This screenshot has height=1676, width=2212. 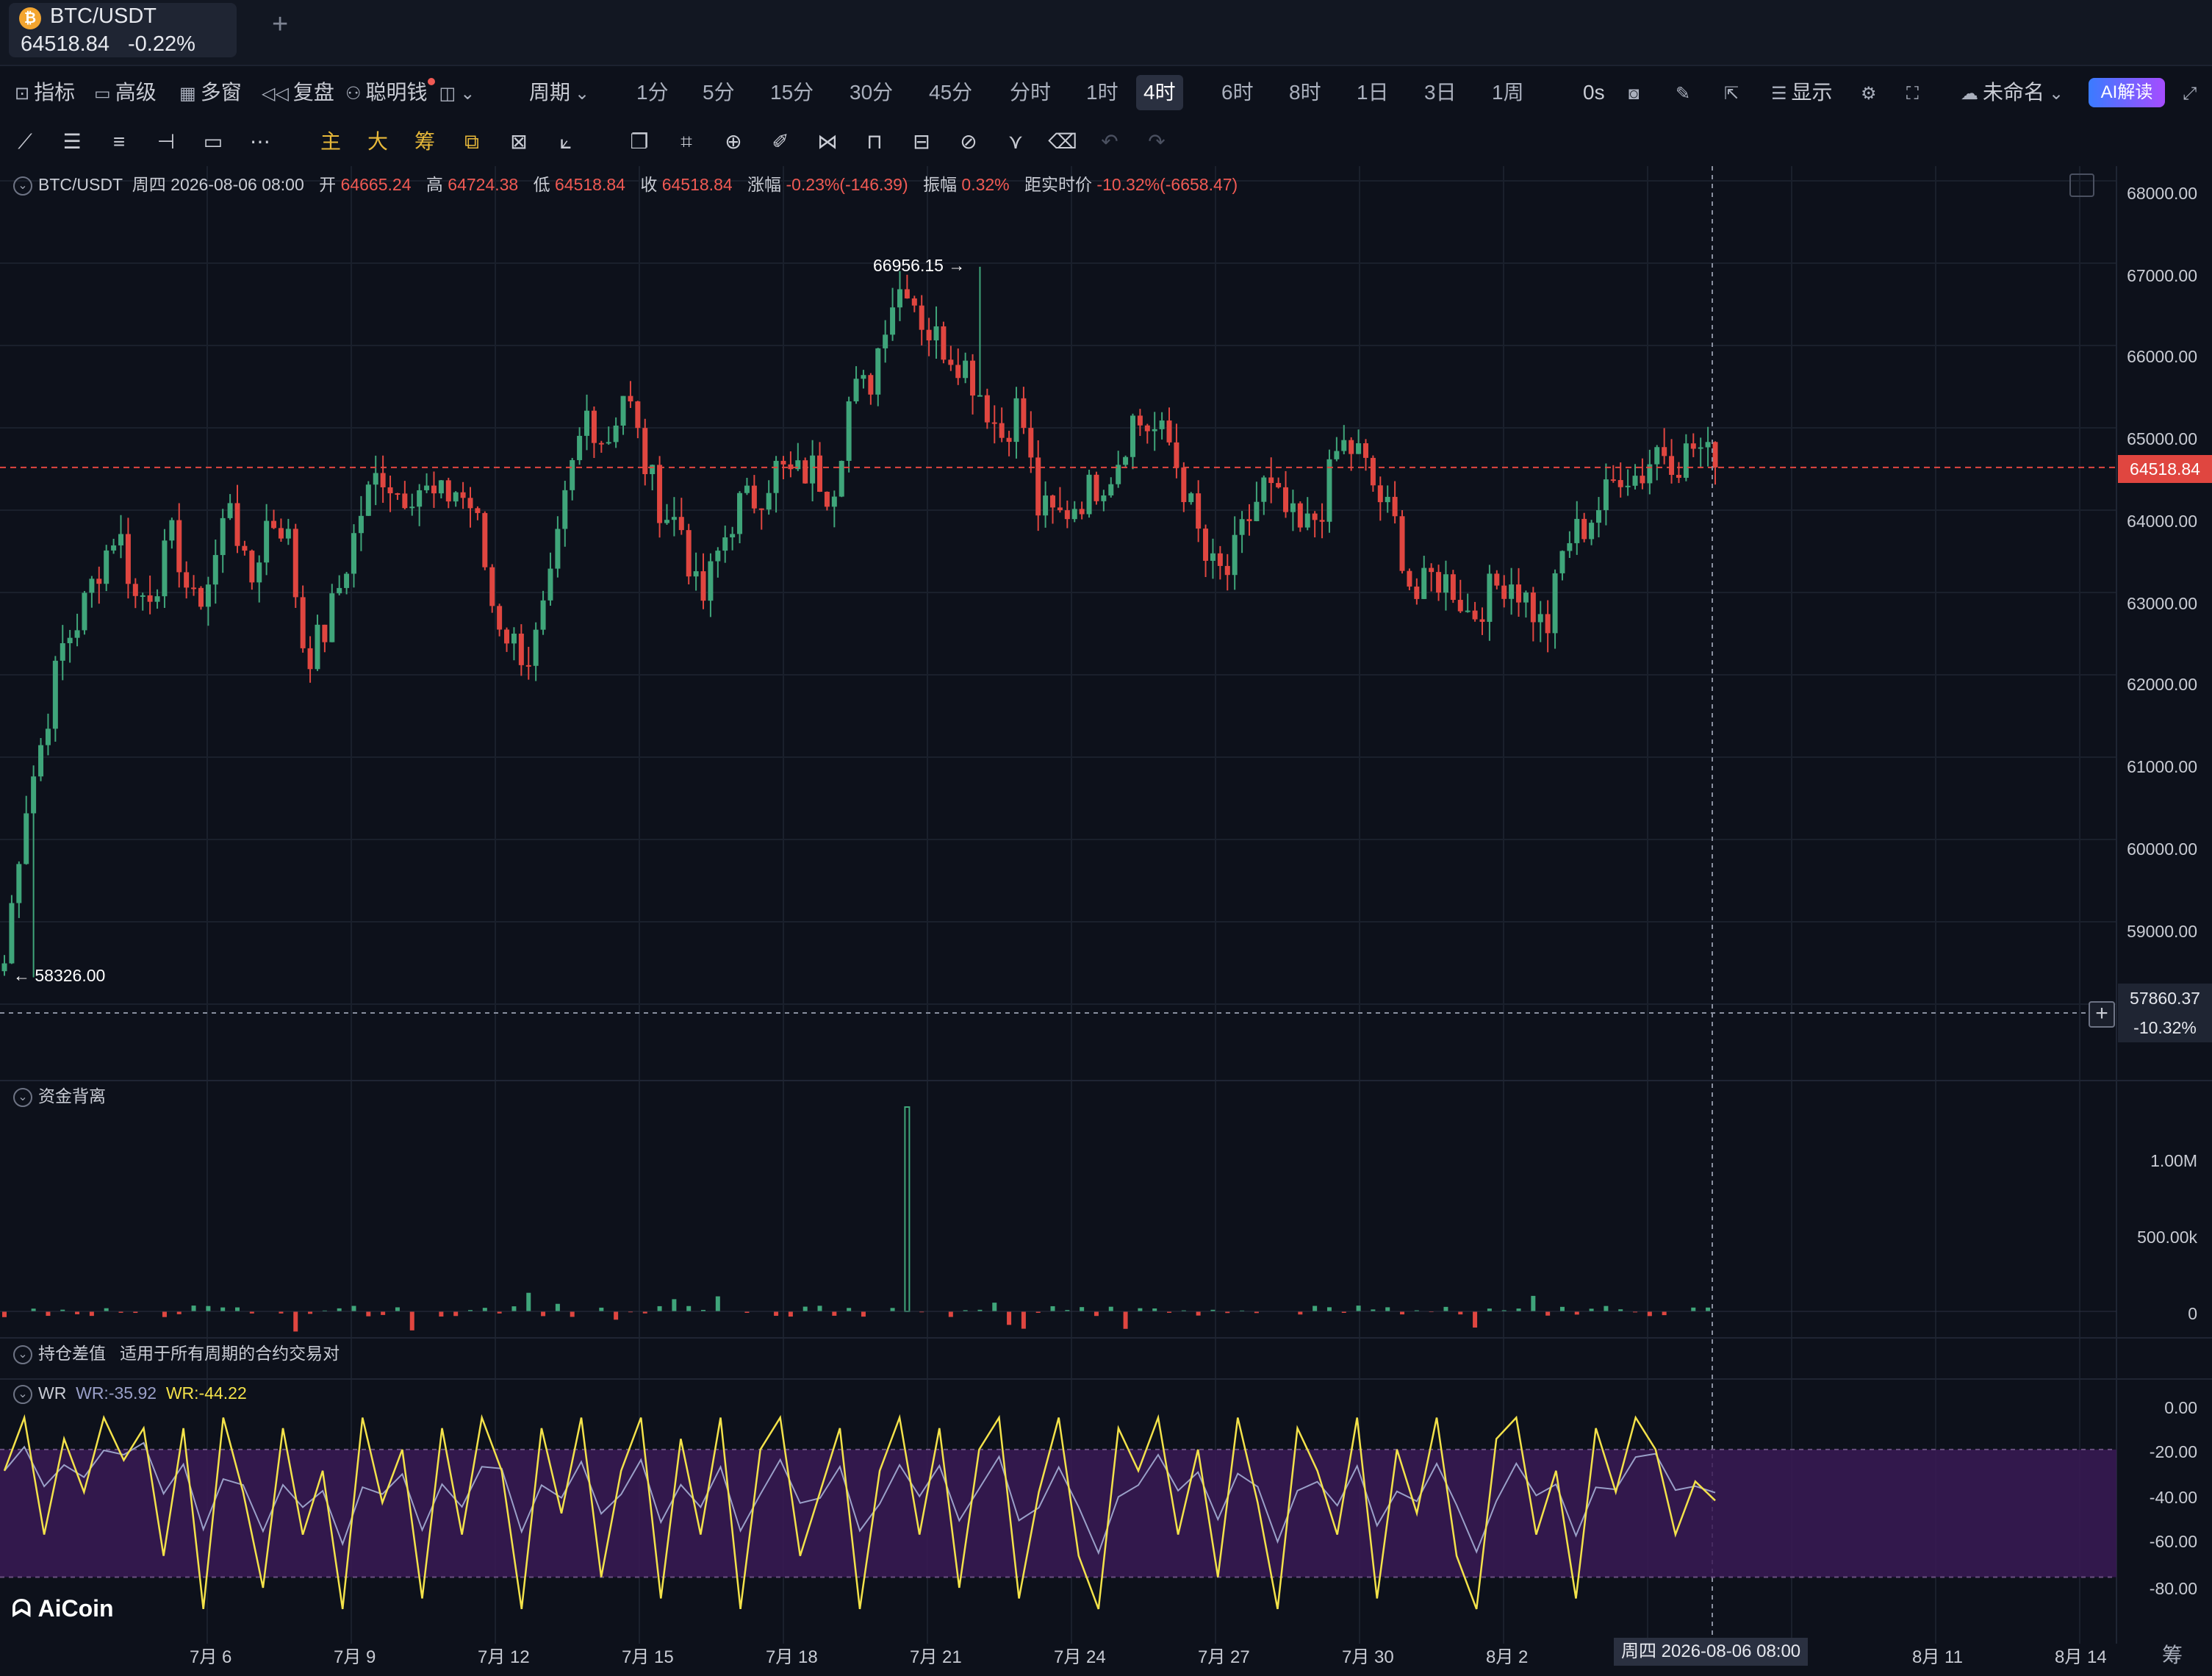 What do you see at coordinates (1016, 141) in the screenshot?
I see `filter-icon: ⋎` at bounding box center [1016, 141].